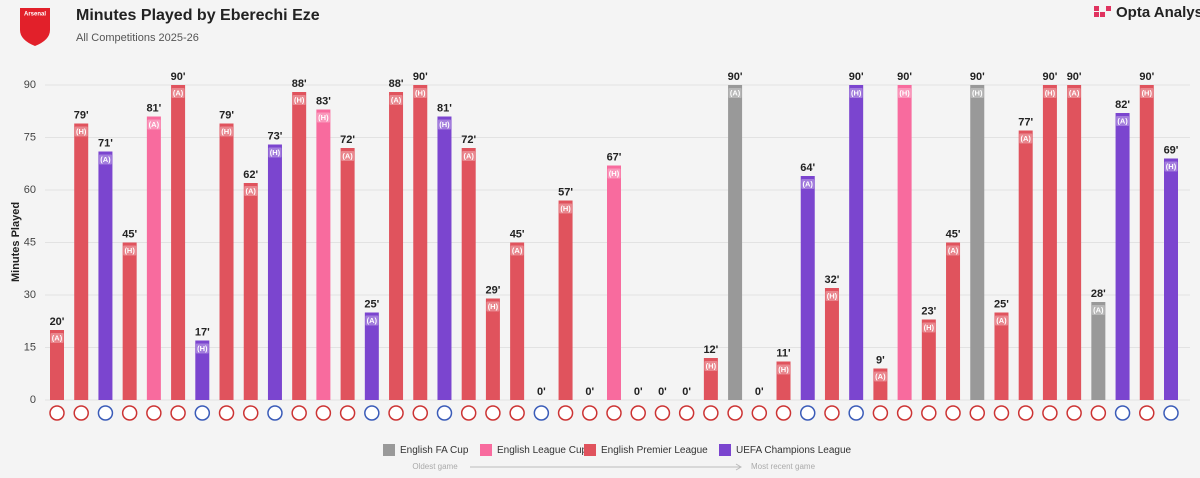 The width and height of the screenshot is (1200, 478). What do you see at coordinates (137, 38) in the screenshot?
I see `chart-subtitle: All Competitions 2025-26` at bounding box center [137, 38].